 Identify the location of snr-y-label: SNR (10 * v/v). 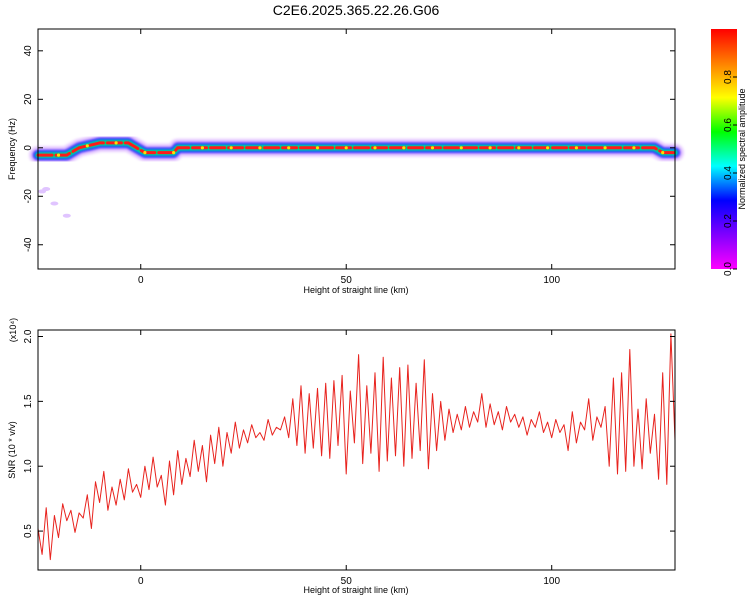
(12, 450).